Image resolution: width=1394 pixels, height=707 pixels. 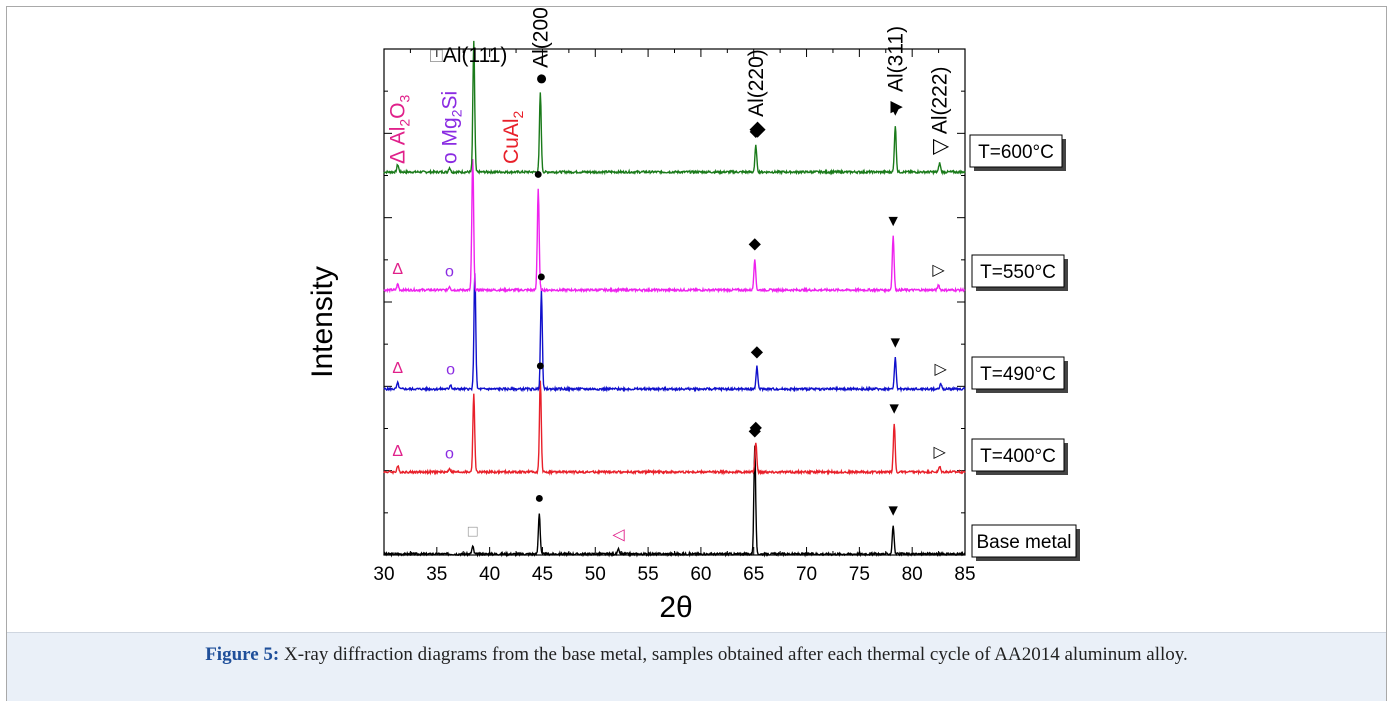 What do you see at coordinates (540, 37) in the screenshot?
I see `phase-label-text: Al(200)` at bounding box center [540, 37].